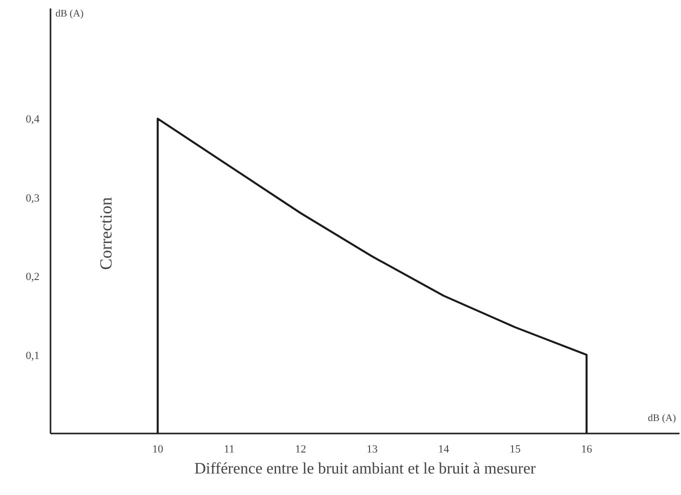 The height and width of the screenshot is (495, 681). Describe the element at coordinates (516, 450) in the screenshot. I see `x-tick-label: 15` at that location.